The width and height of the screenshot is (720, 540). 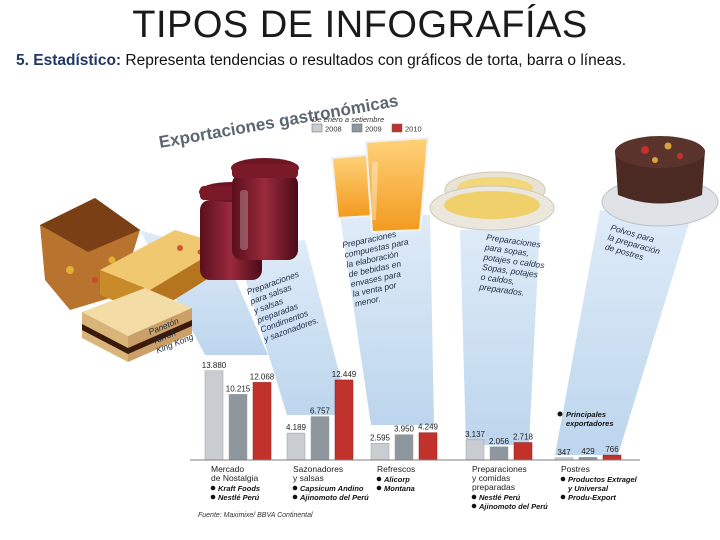 What do you see at coordinates (373, 129) in the screenshot?
I see `legend-label-2009: 2009` at bounding box center [373, 129].